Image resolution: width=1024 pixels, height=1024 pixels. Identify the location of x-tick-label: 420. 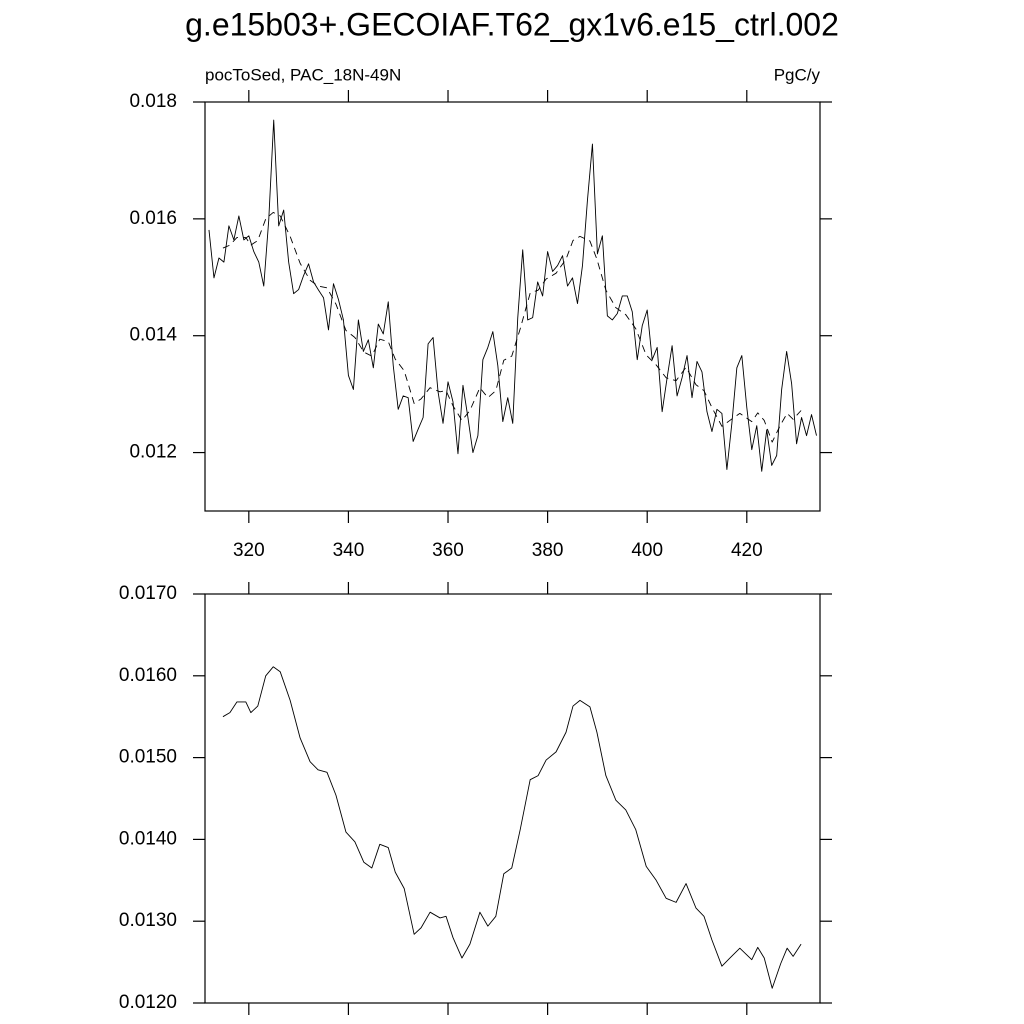
(747, 550).